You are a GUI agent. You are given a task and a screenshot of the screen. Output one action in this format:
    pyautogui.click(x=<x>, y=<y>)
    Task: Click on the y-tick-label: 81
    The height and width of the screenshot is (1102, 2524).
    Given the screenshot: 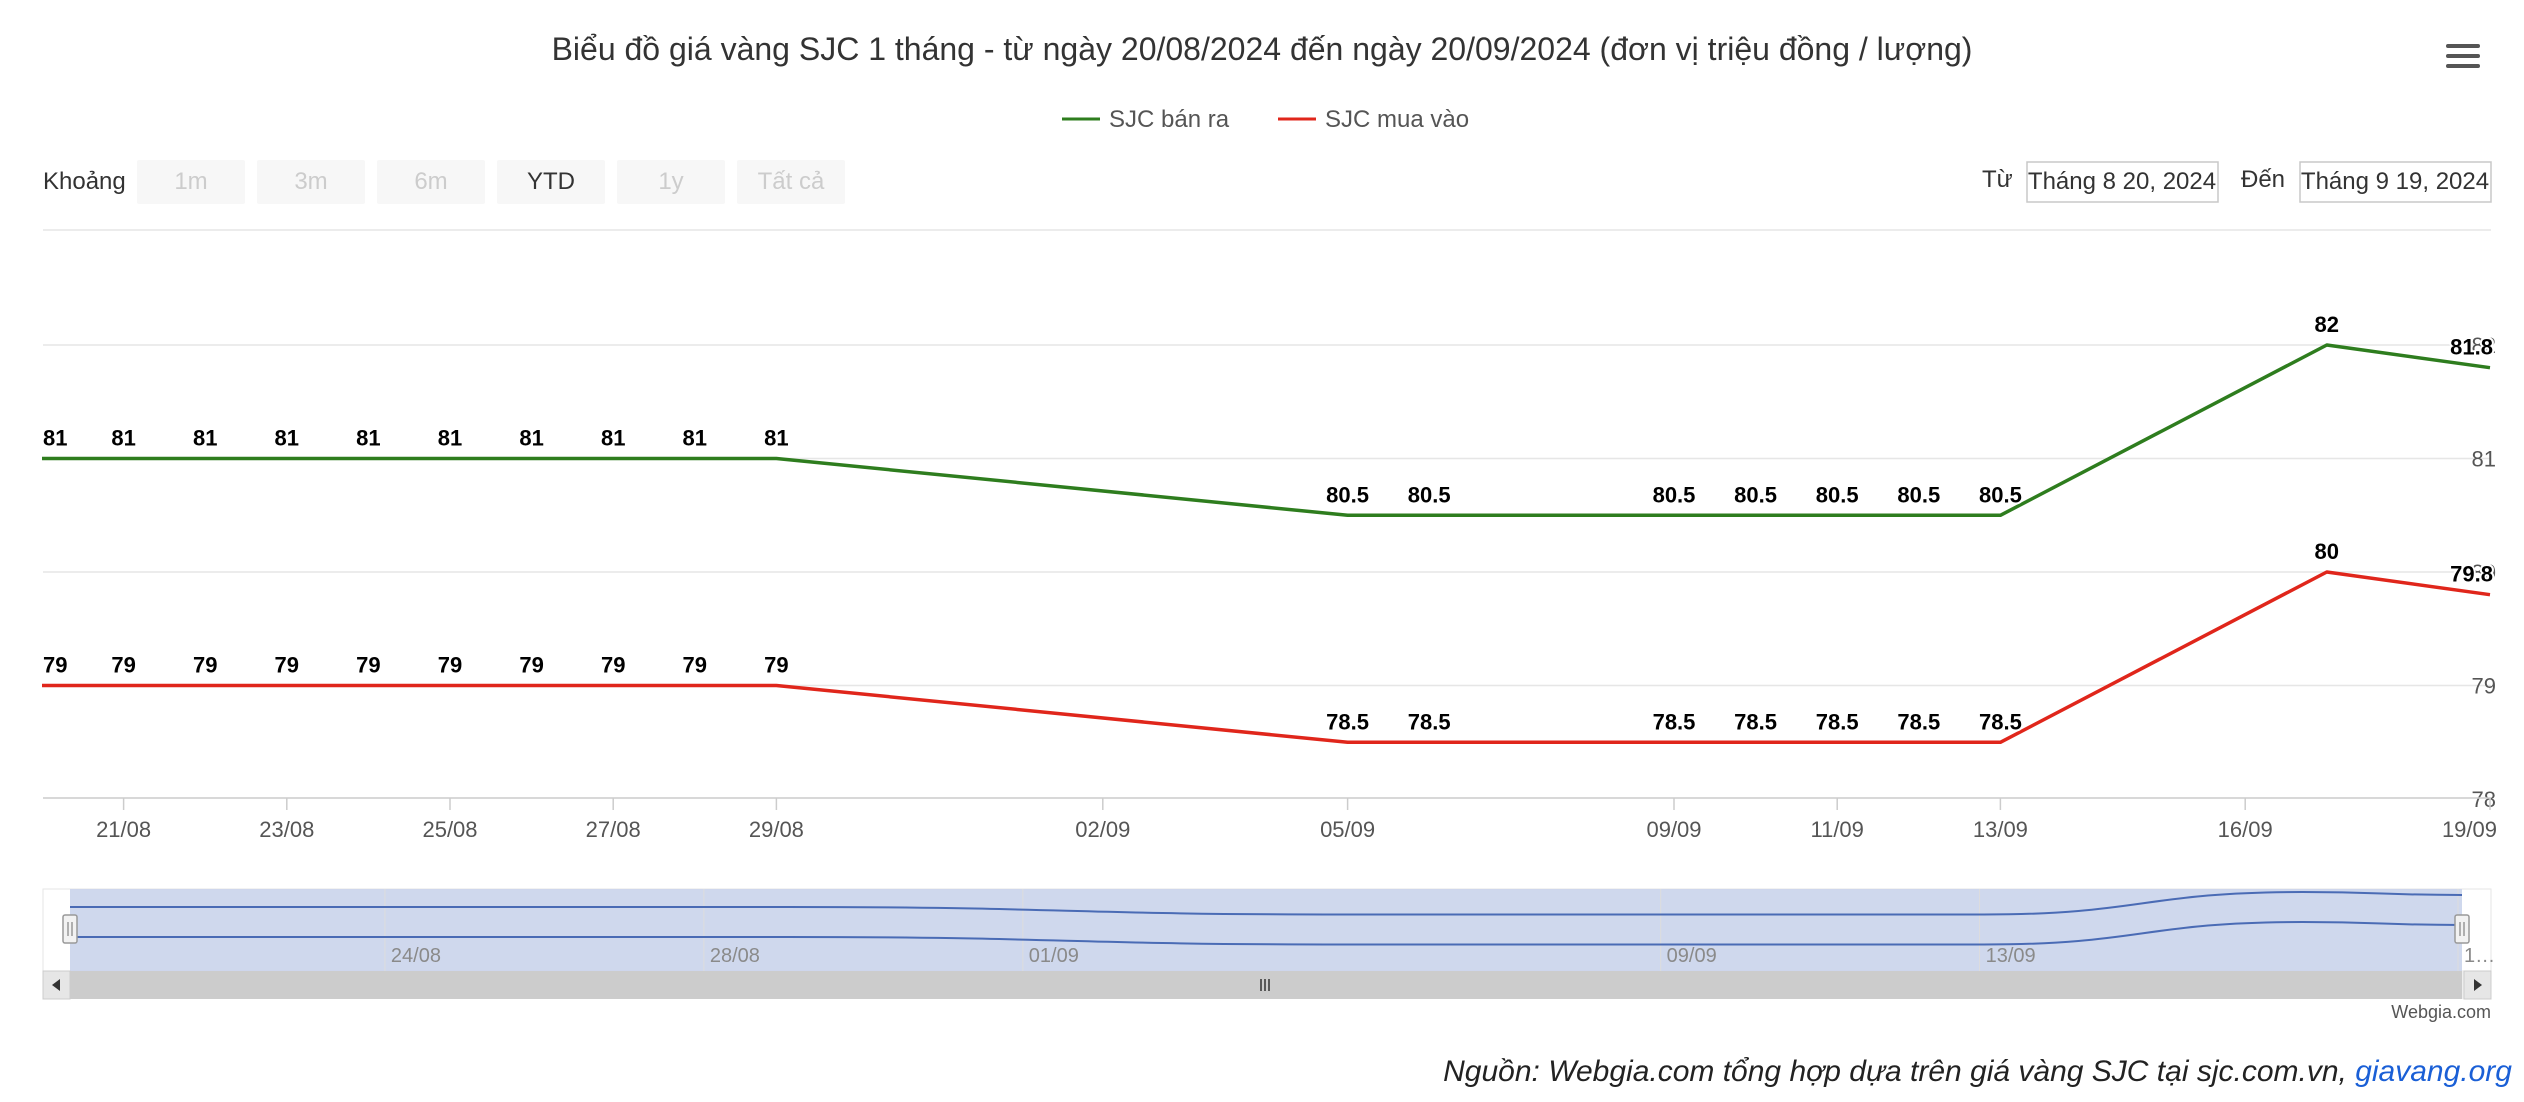 What is the action you would take?
    pyautogui.click(x=2484, y=459)
    